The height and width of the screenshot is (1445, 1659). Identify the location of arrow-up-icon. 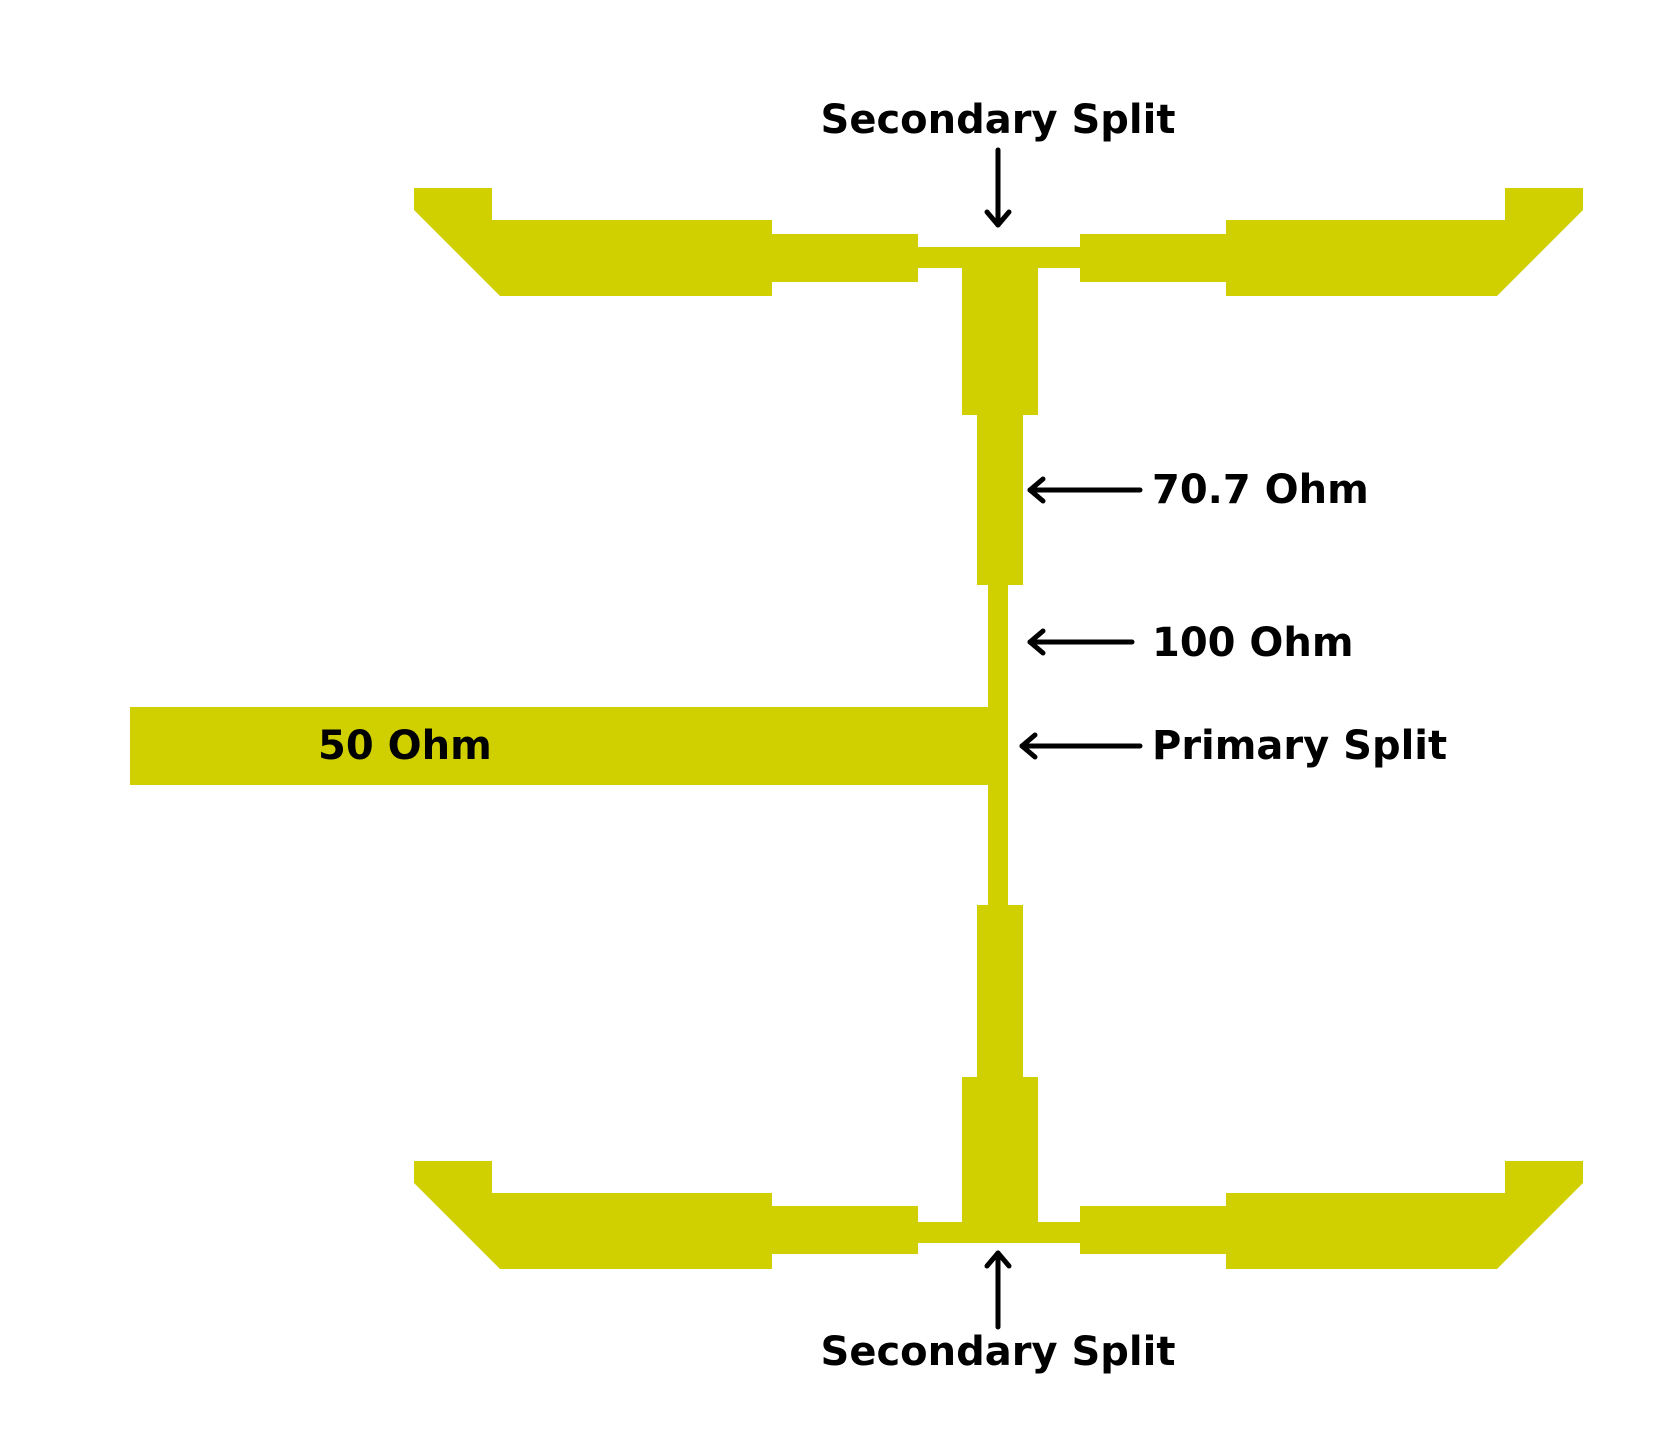
(998, 1290).